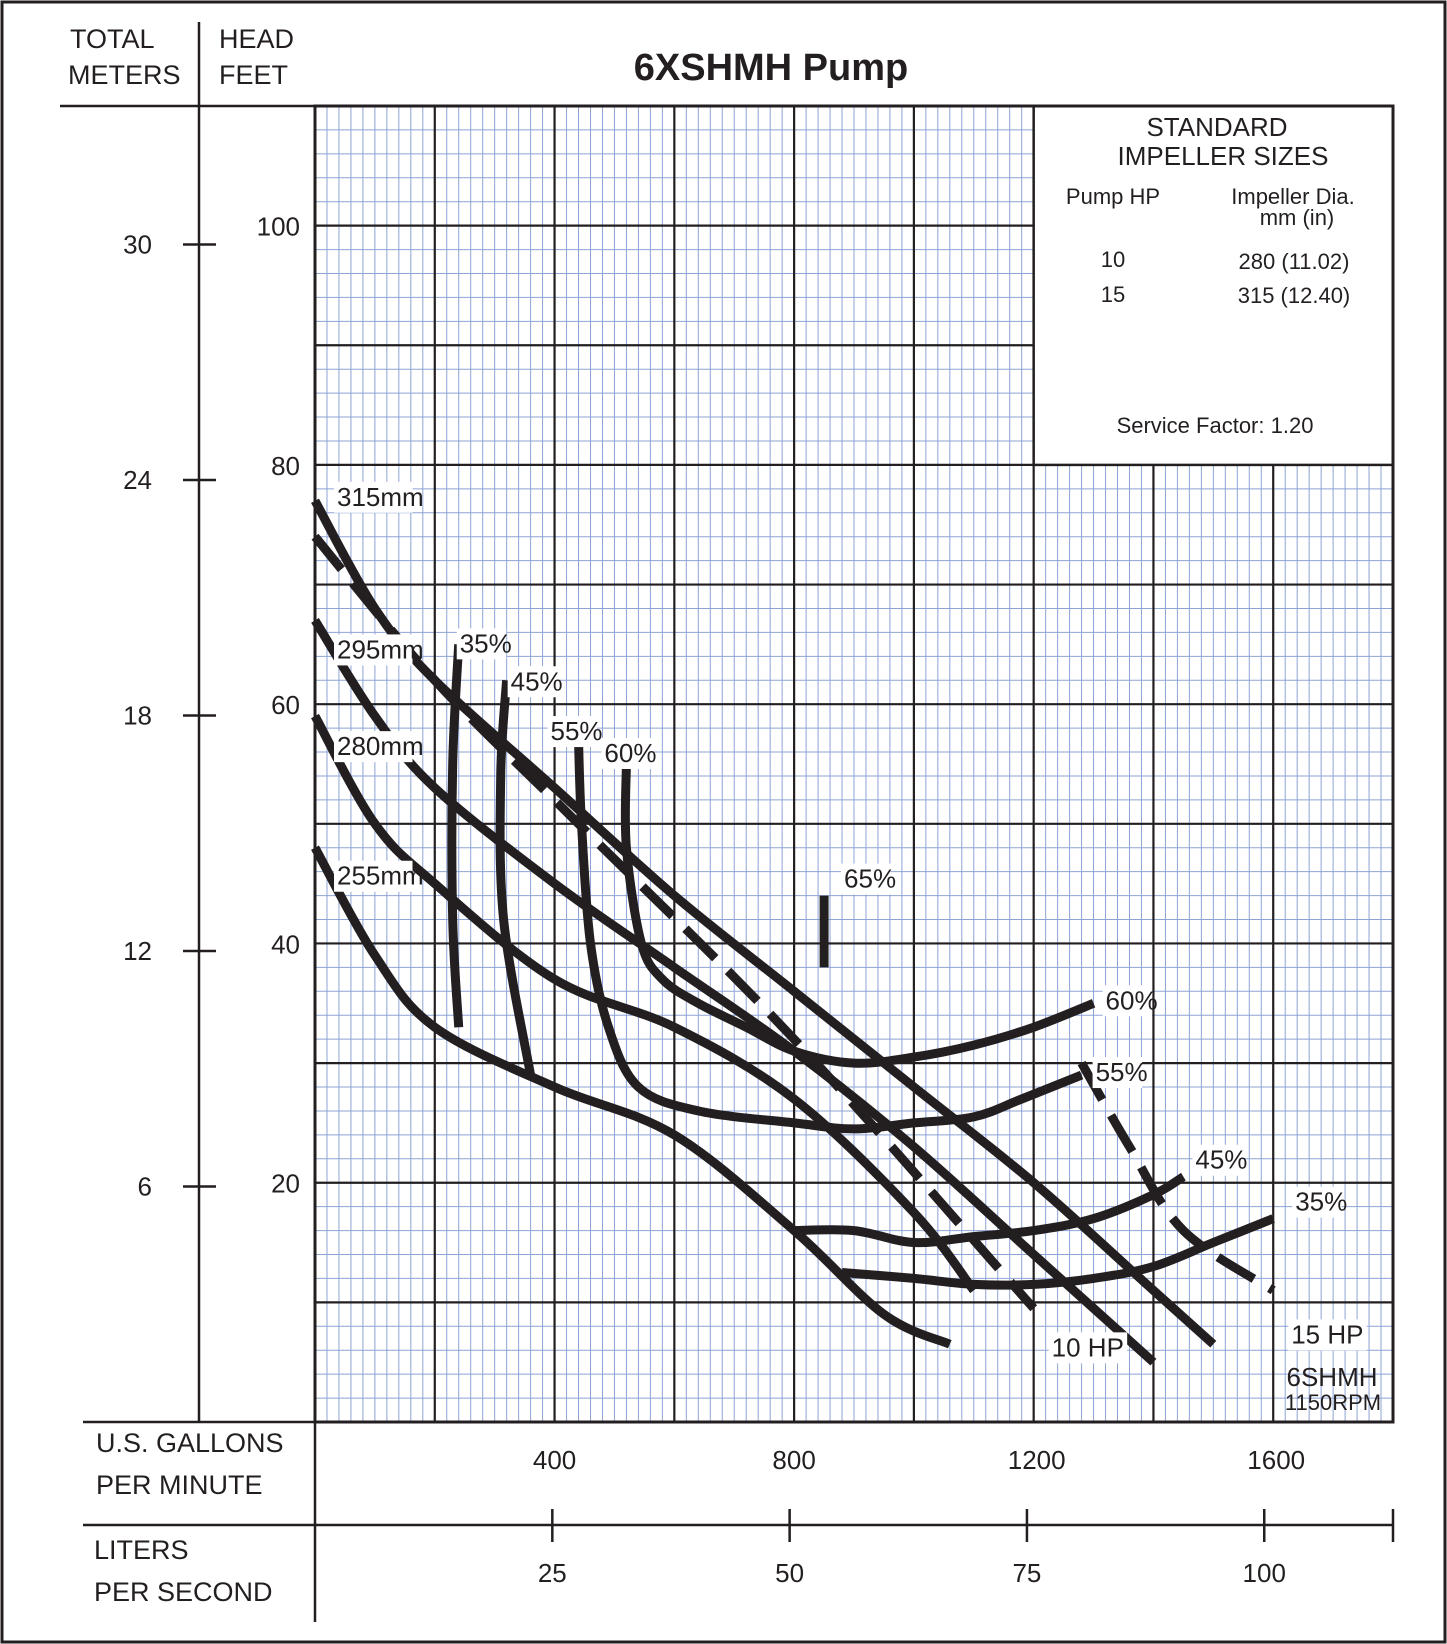  What do you see at coordinates (1216, 127) in the screenshot?
I see `inset-title-line1: STANDARD` at bounding box center [1216, 127].